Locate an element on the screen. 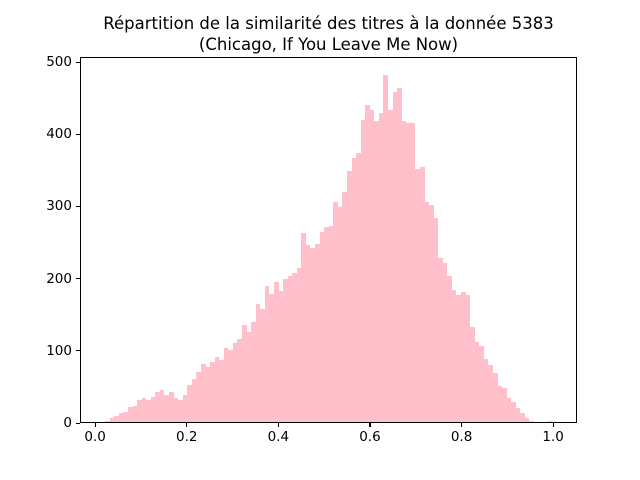 The height and width of the screenshot is (480, 640). y-tick-label: 0 is located at coordinates (67, 423).